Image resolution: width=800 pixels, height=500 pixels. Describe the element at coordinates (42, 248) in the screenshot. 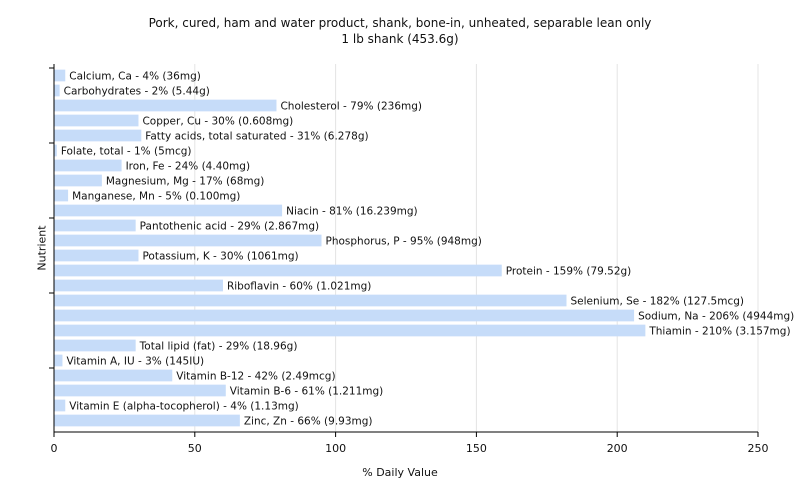

I see `y-axis-label: Nutrient` at that location.